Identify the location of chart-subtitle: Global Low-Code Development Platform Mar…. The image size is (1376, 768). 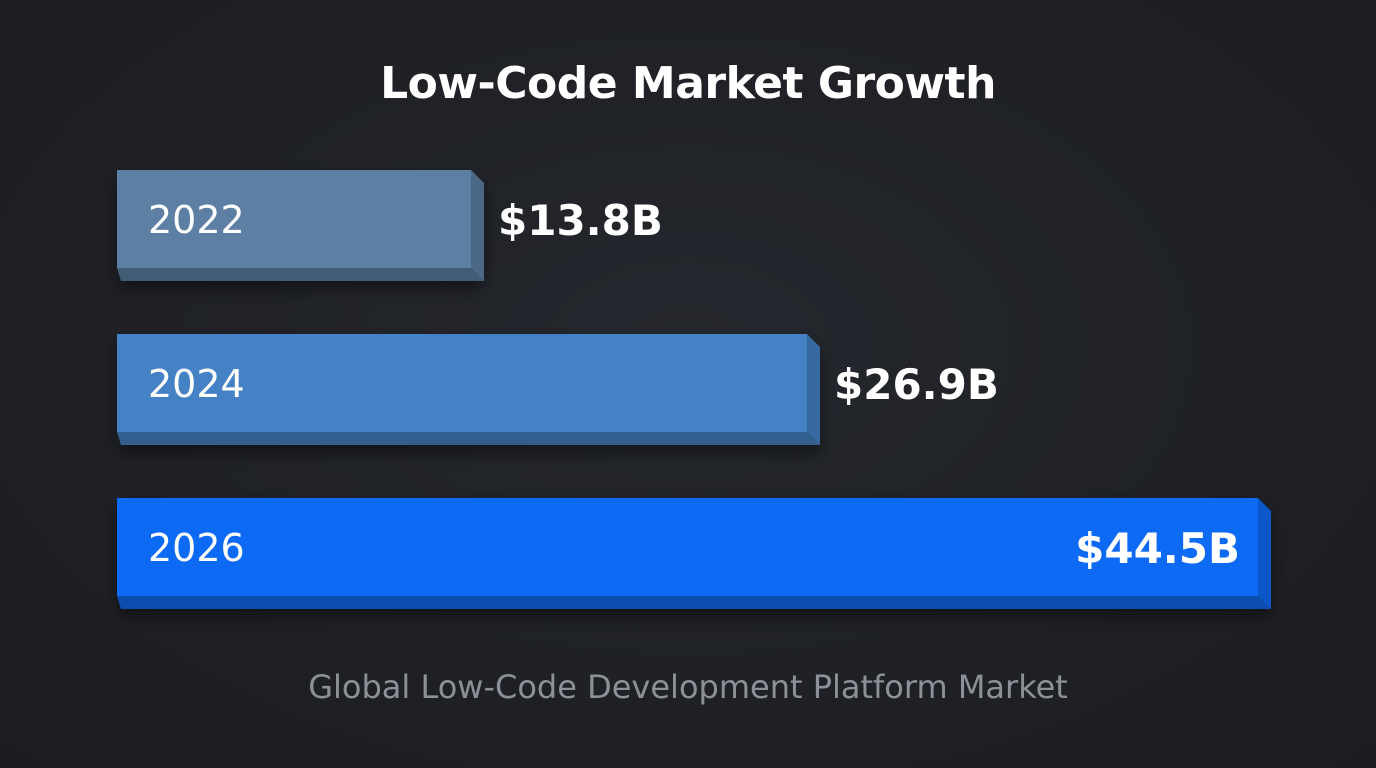
(688, 687).